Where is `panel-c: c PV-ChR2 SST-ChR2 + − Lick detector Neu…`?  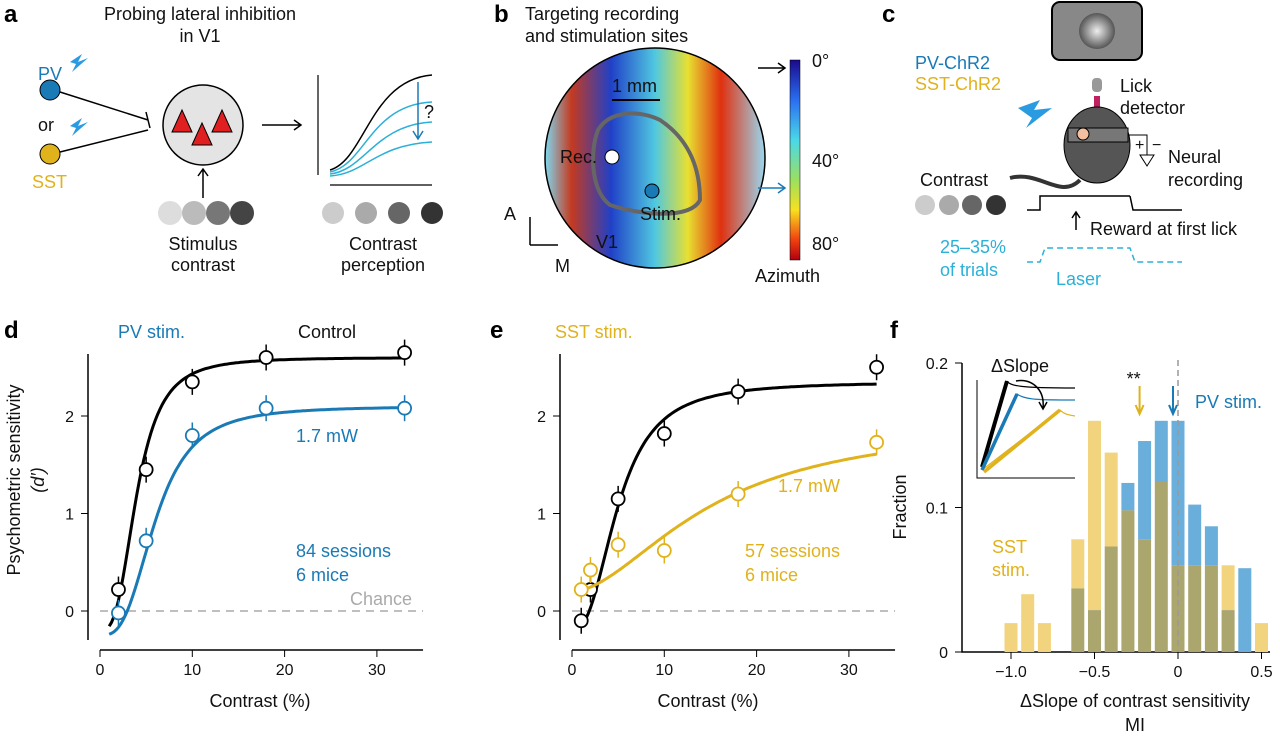 panel-c: c PV-ChR2 SST-ChR2 + − Lick detector Neu… is located at coordinates (1062, 145).